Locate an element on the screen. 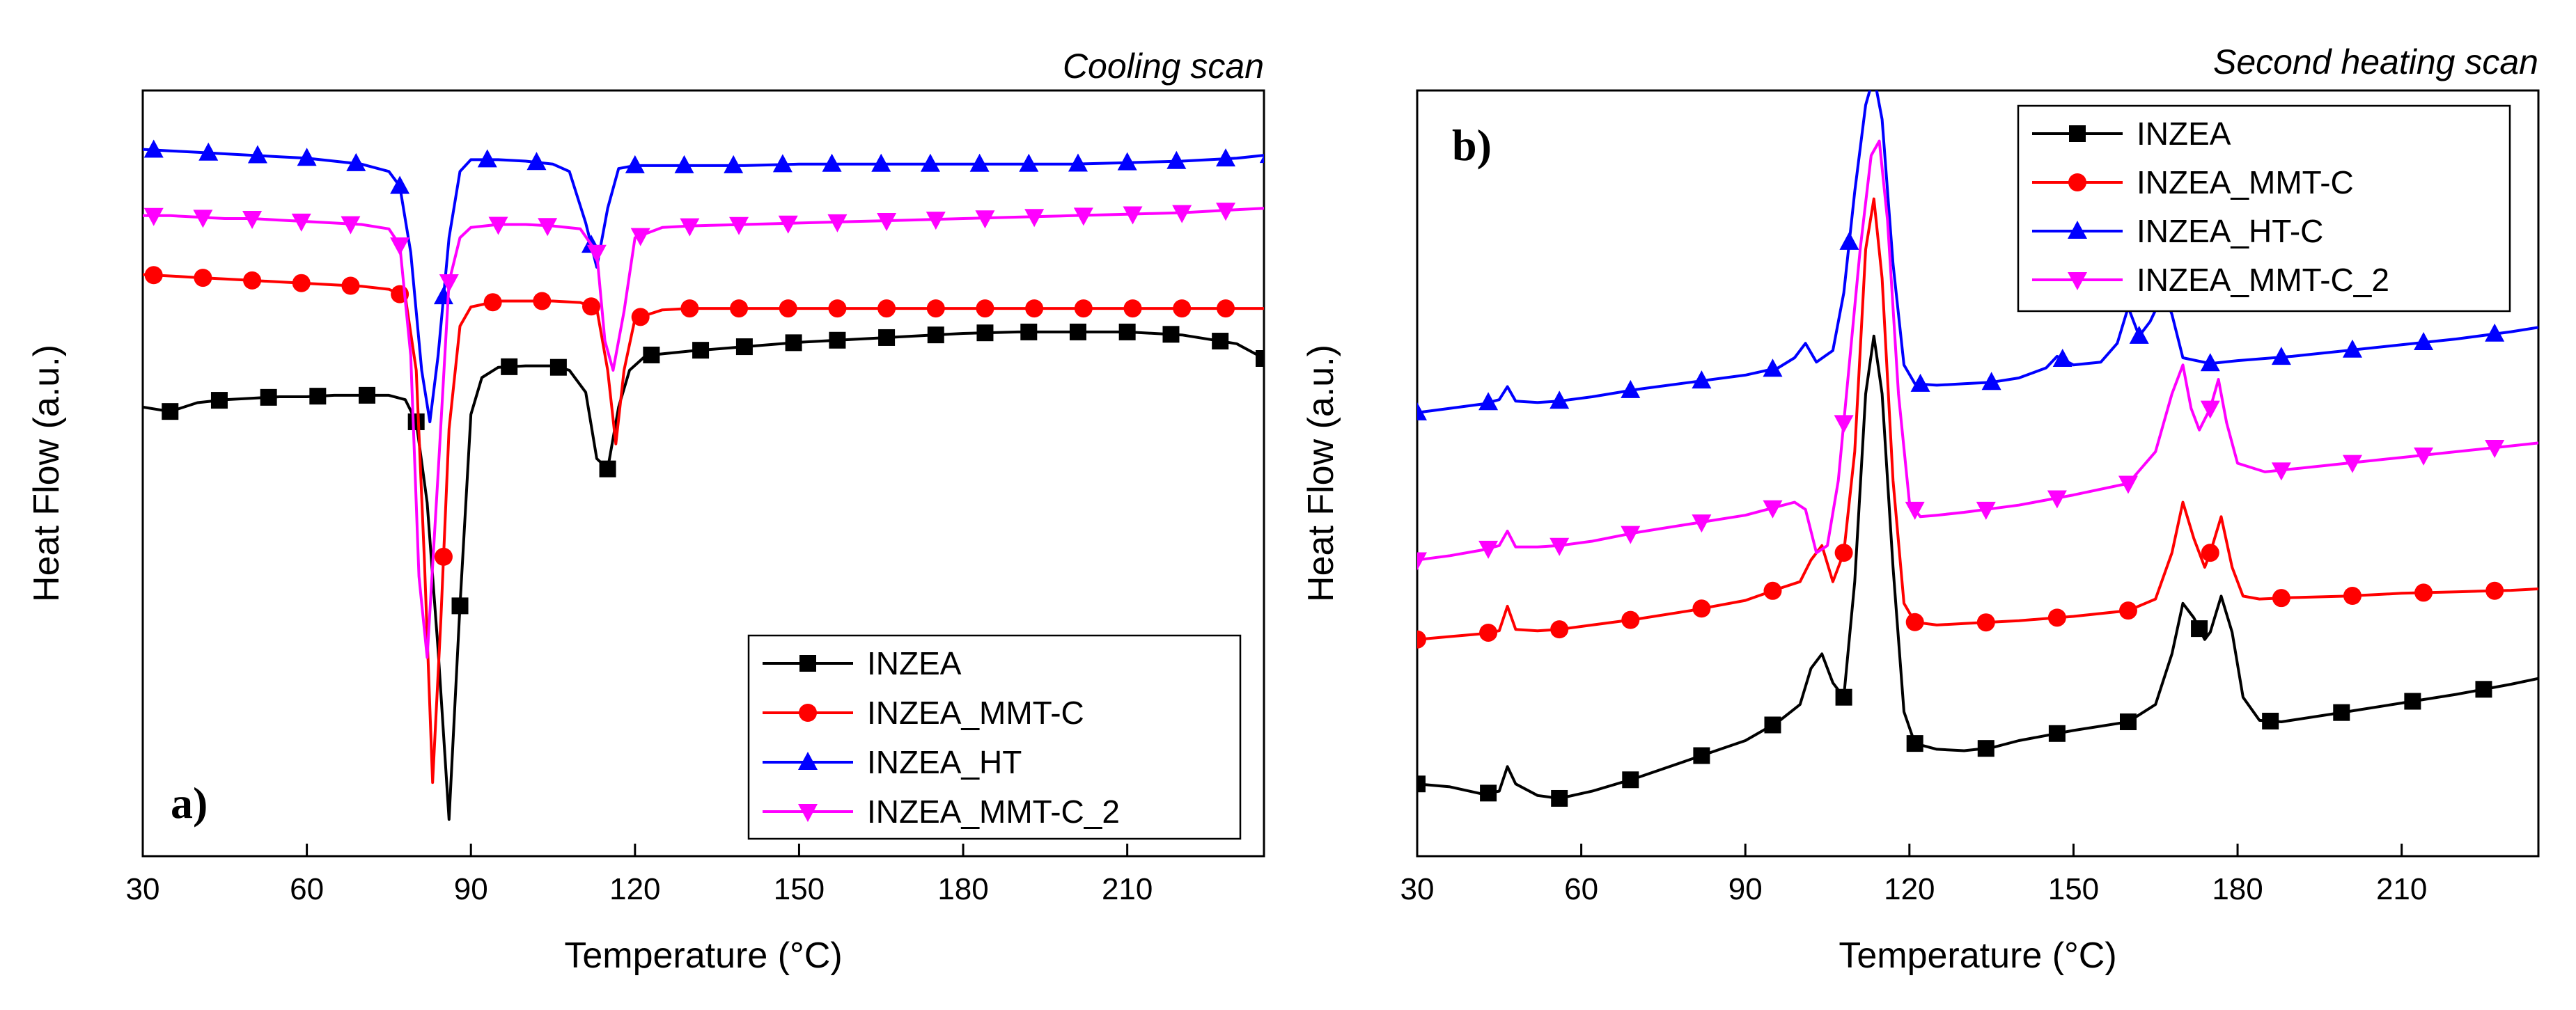 The height and width of the screenshot is (1010, 2576). panel-a-x-ticks: 30 60 90 120 150 180 210 is located at coordinates (639, 875).